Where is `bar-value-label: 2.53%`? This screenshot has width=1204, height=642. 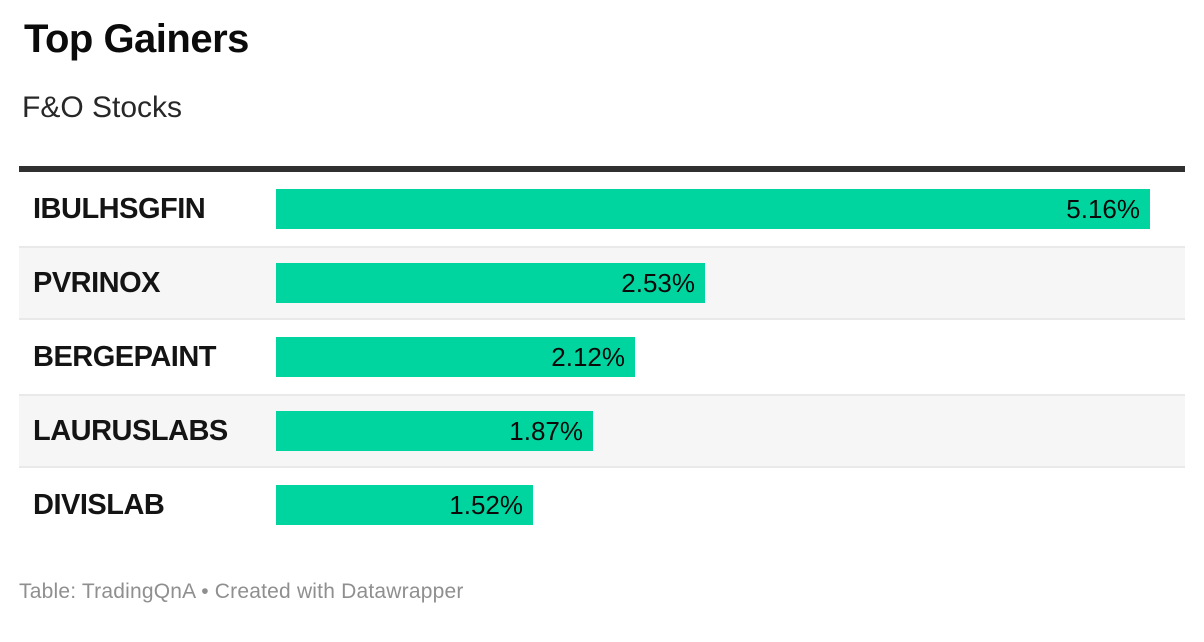
bar-value-label: 2.53% is located at coordinates (658, 282).